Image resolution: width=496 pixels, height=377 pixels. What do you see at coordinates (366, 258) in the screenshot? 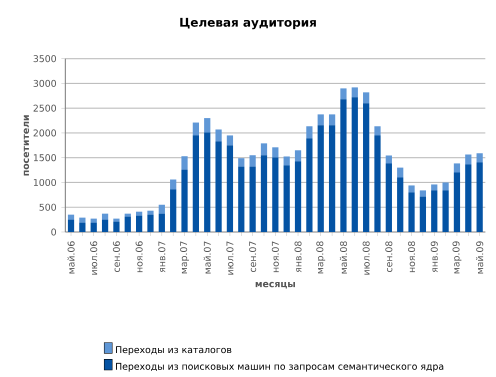
I see `x-tick-label: июл.08` at bounding box center [366, 258].